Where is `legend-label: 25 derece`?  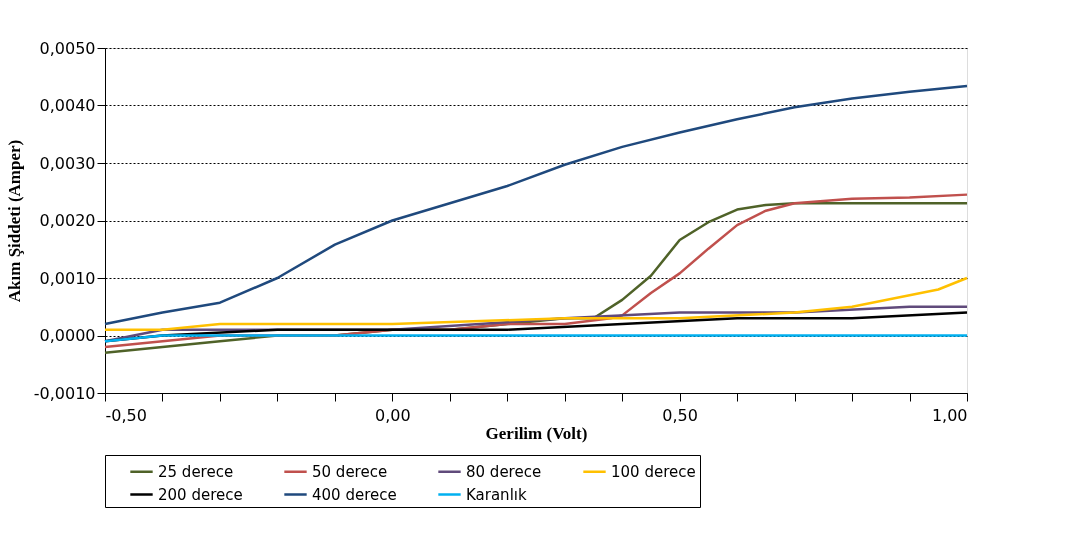
legend-label: 25 derece is located at coordinates (196, 471).